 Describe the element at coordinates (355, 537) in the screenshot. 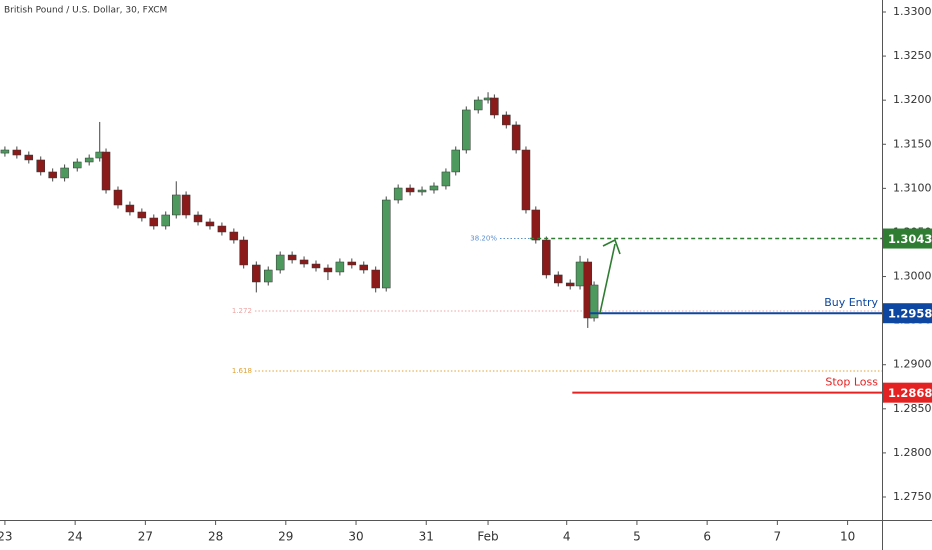

I see `x-tick-label: 30` at that location.